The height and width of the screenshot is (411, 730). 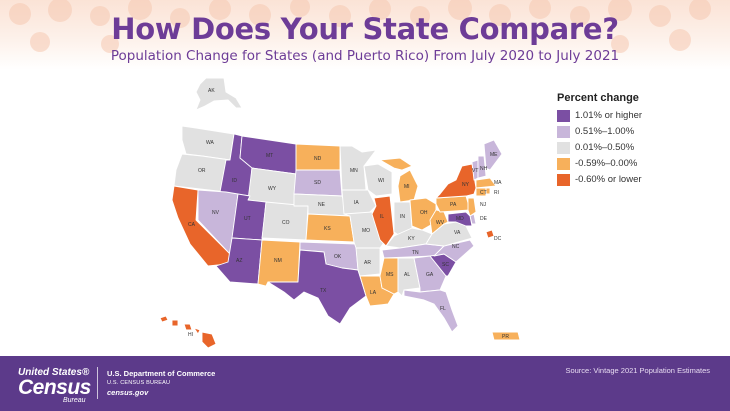 I want to click on legend-item: -0.60% or lower, so click(x=637, y=179).